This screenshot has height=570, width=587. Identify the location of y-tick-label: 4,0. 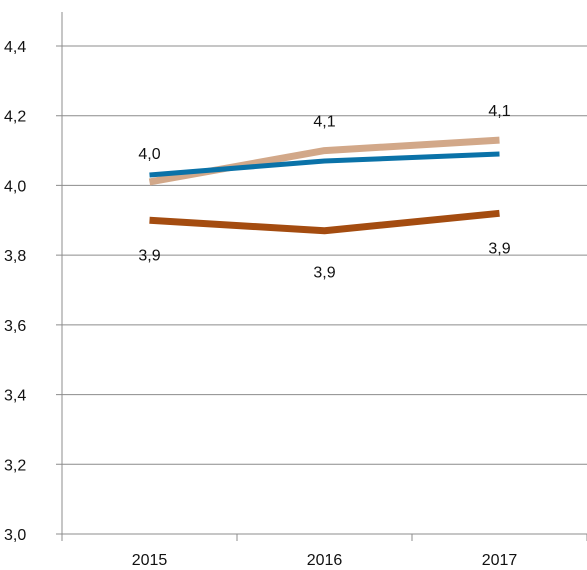
(15, 186).